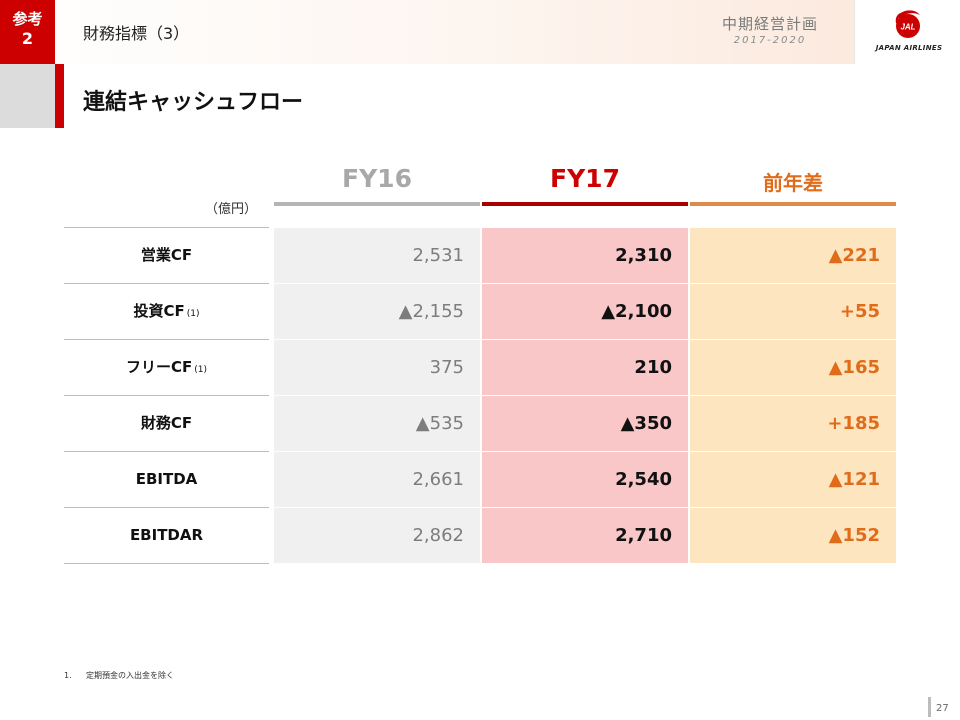 The height and width of the screenshot is (720, 960). I want to click on diff-cell: ▲152, so click(793, 535).